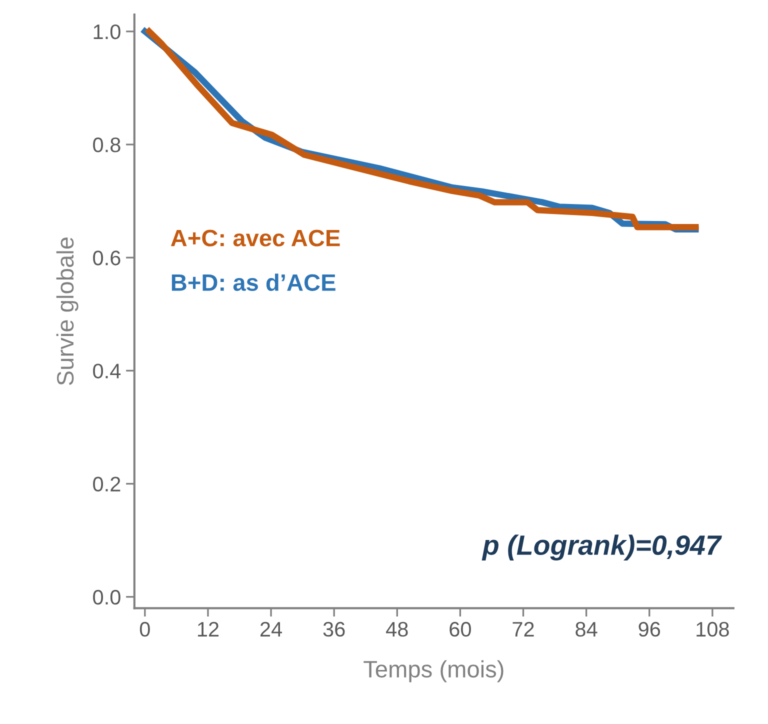 This screenshot has height=724, width=768. I want to click on x-tick-label: 108, so click(712, 629).